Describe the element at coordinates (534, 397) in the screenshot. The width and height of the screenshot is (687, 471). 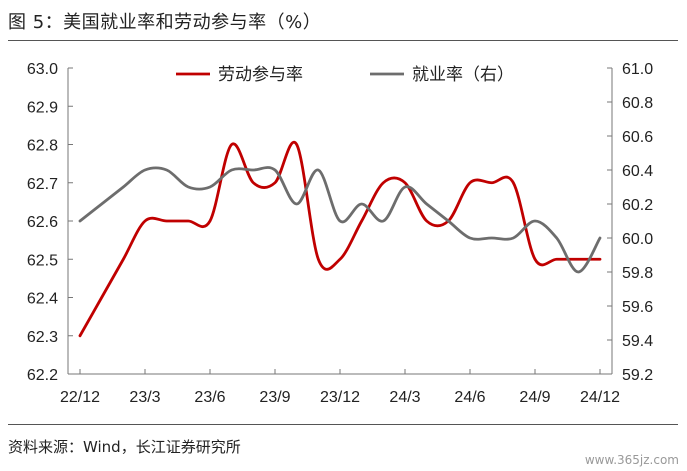
I see `x-tick-label: 24/9` at that location.